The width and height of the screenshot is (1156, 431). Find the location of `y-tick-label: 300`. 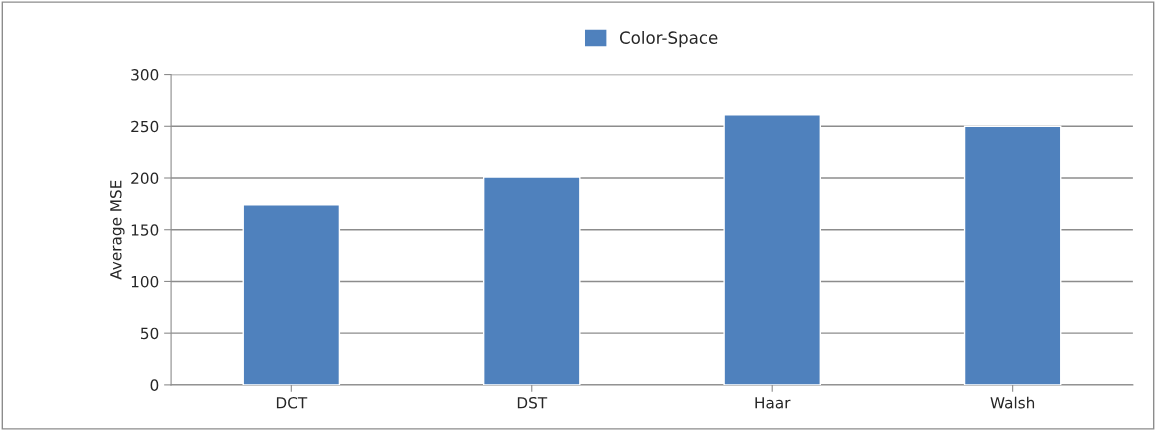

y-tick-label: 300 is located at coordinates (145, 75).